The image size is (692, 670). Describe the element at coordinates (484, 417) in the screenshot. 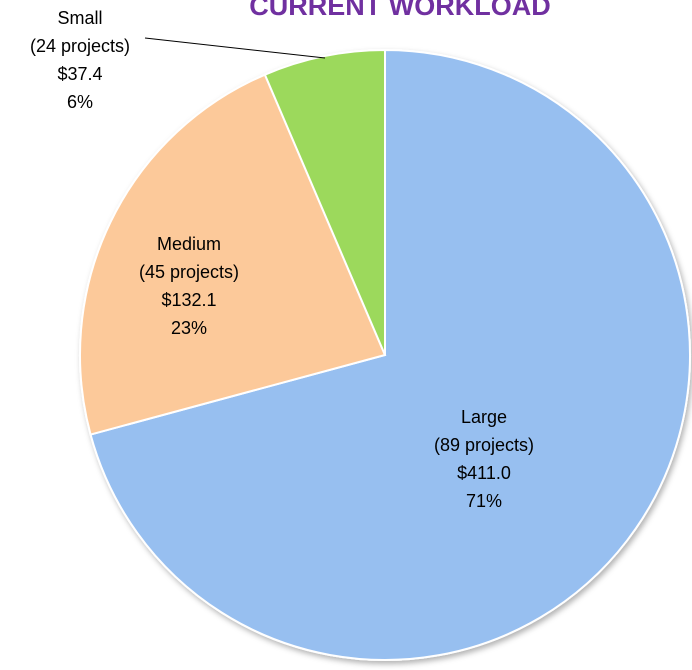

I see `category-label: Large` at that location.